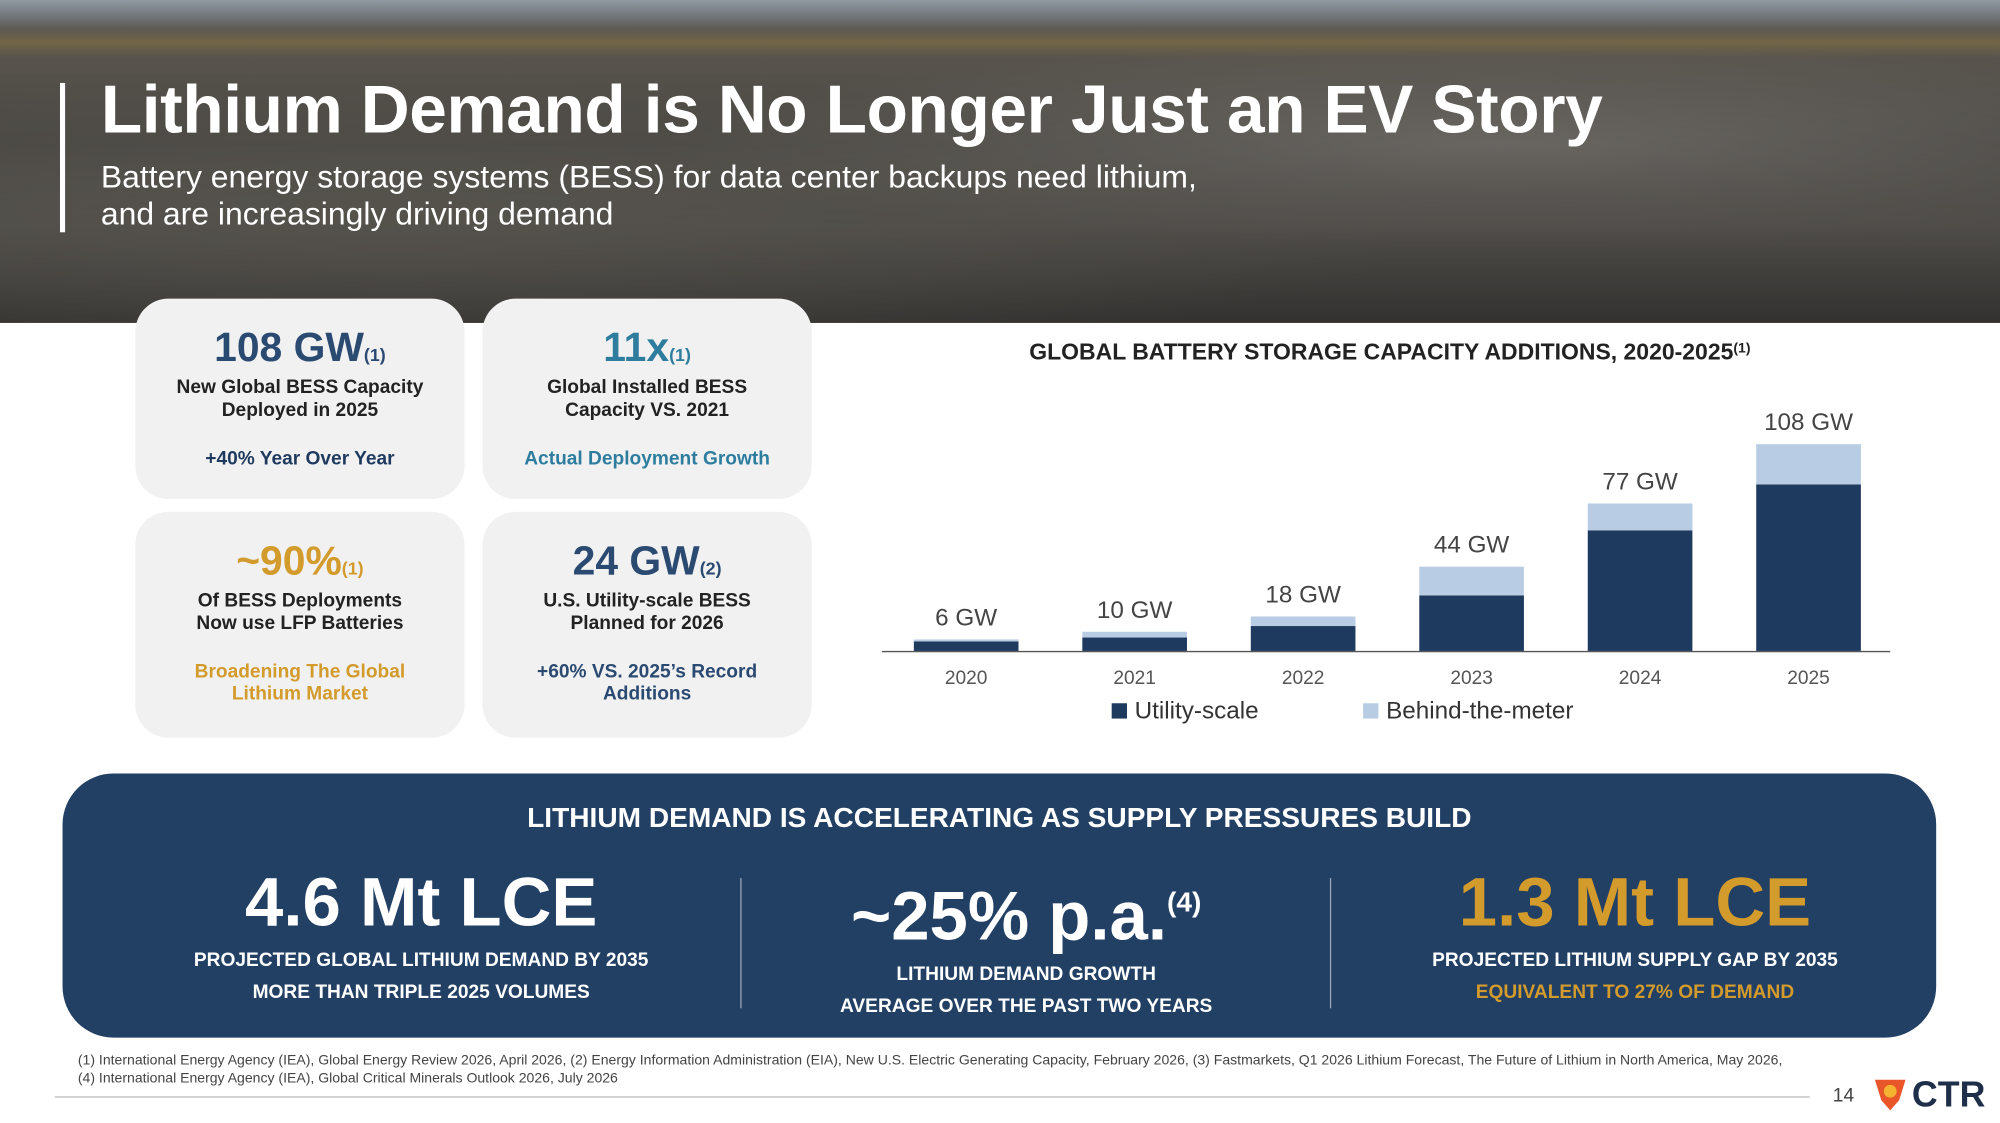 This screenshot has width=2000, height=1123. I want to click on banner-stat-line: MORE THAN TRIPLE 2025 VOLUMES, so click(421, 992).